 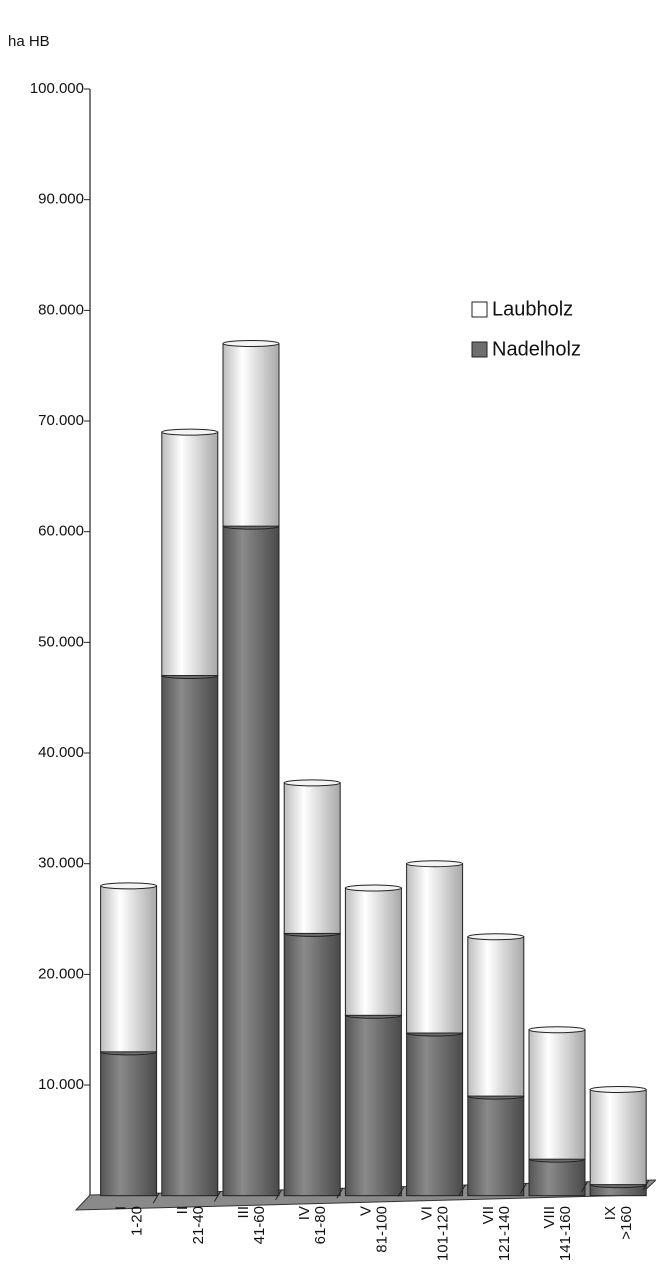 I want to click on x-tick-label: 101-120, so click(x=443, y=1233).